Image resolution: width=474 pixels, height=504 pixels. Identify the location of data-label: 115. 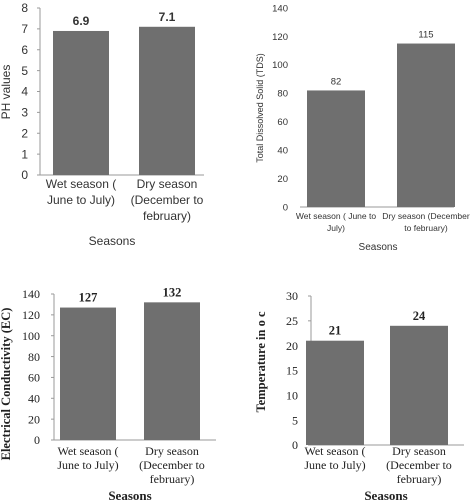
(425, 35).